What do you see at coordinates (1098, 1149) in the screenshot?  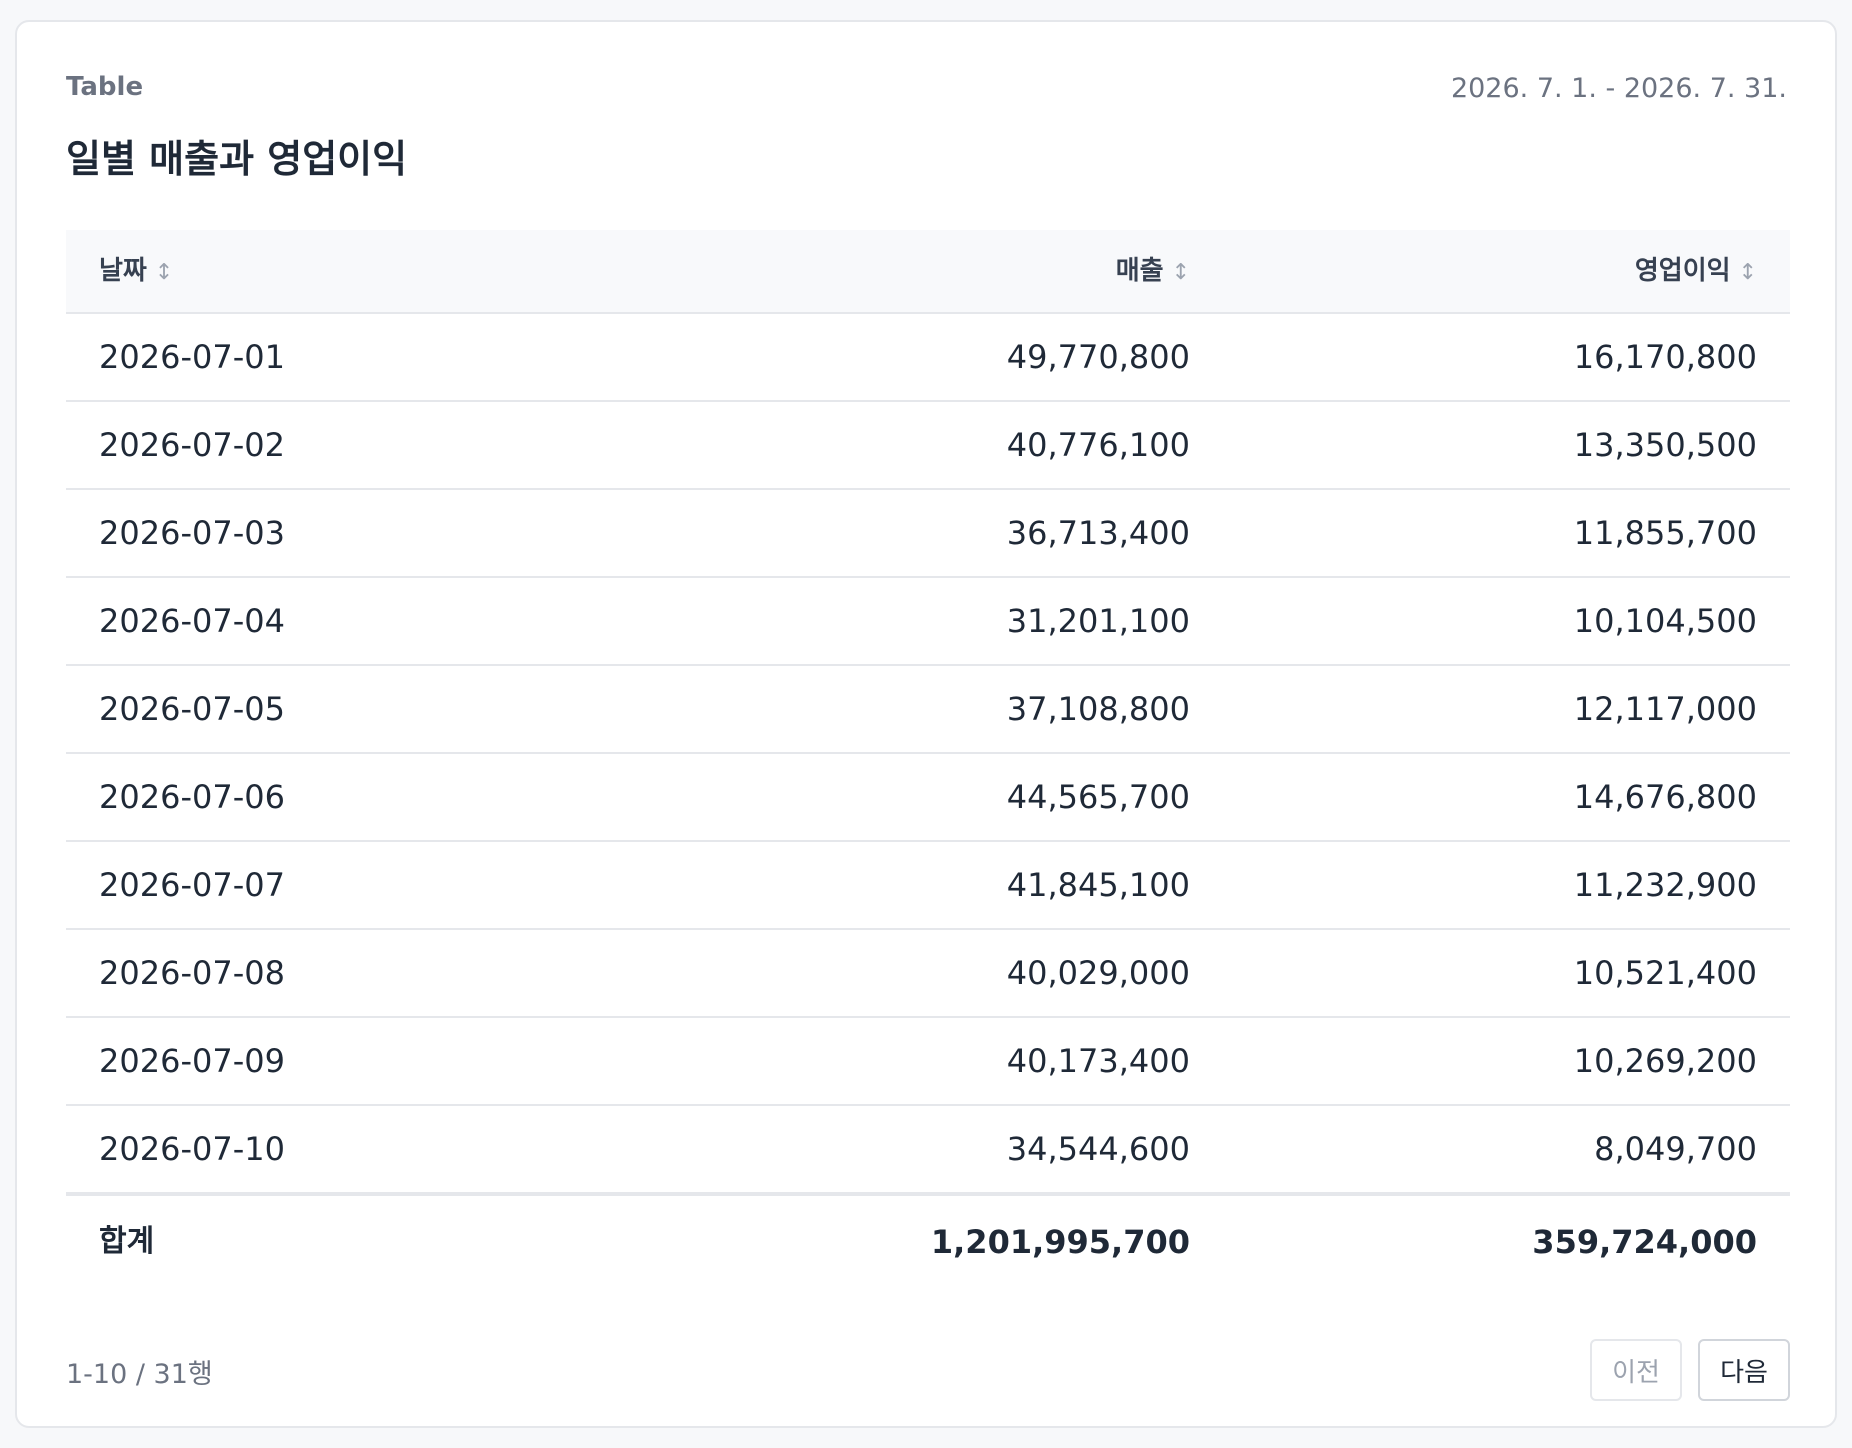 I see `cell-revenue: 34,544,600` at bounding box center [1098, 1149].